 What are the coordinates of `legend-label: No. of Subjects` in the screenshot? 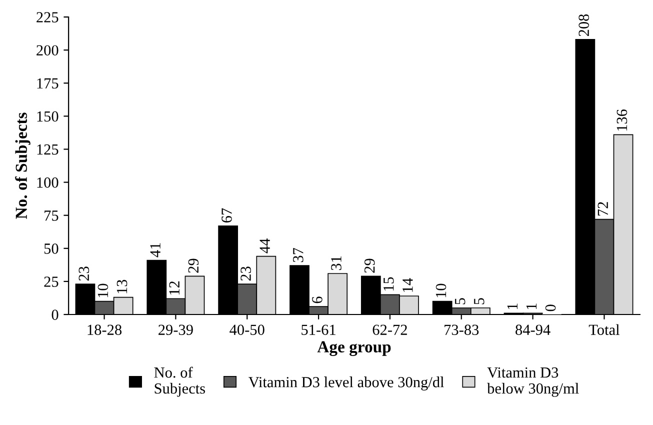 It's located at (180, 381).